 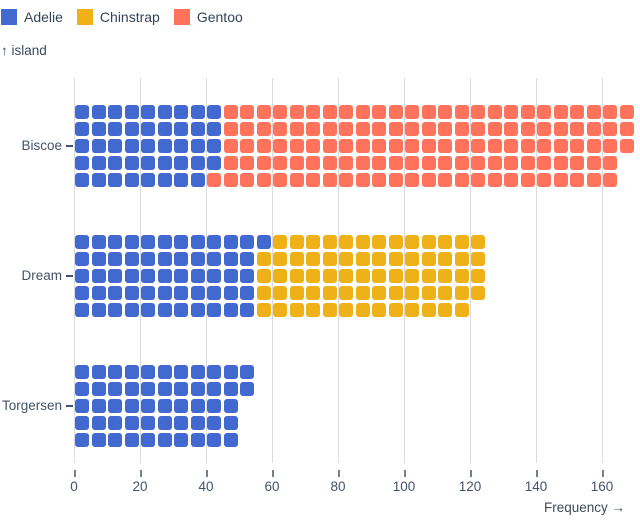 I want to click on y-tick-label-dream: Dream, so click(x=41, y=275).